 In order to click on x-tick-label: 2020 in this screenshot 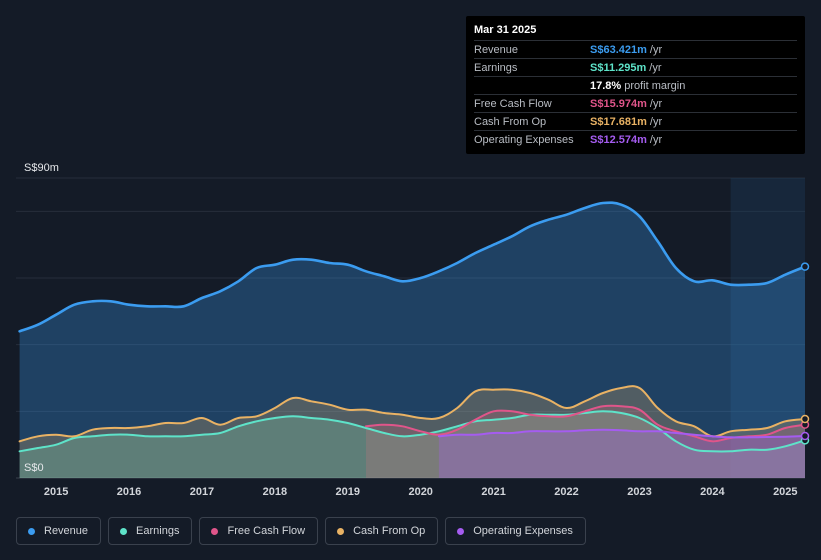, I will do `click(420, 492)`.